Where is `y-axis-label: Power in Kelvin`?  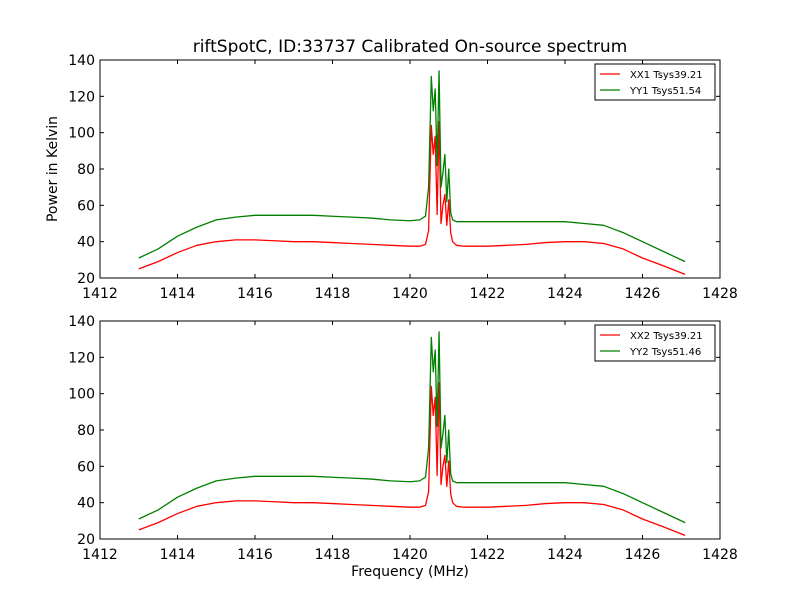 y-axis-label: Power in Kelvin is located at coordinates (53, 169).